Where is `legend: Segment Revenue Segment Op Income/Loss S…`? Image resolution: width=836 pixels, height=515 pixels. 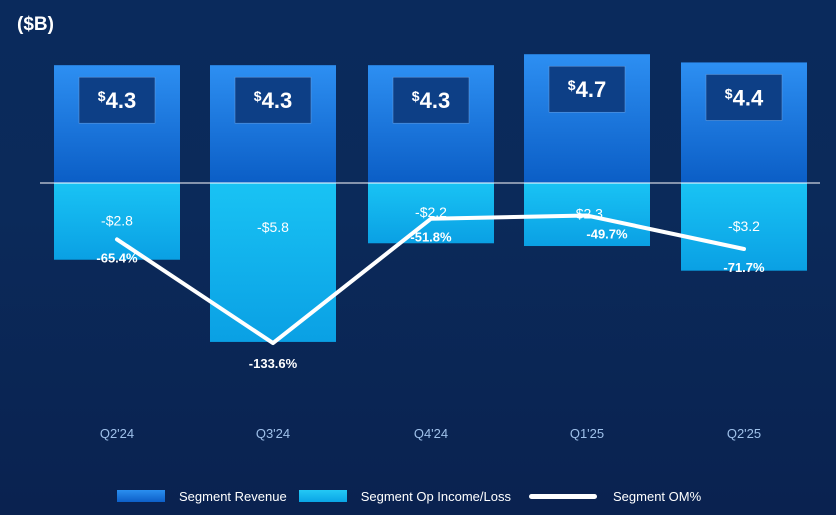 legend: Segment Revenue Segment Op Income/Loss S… is located at coordinates (415, 496).